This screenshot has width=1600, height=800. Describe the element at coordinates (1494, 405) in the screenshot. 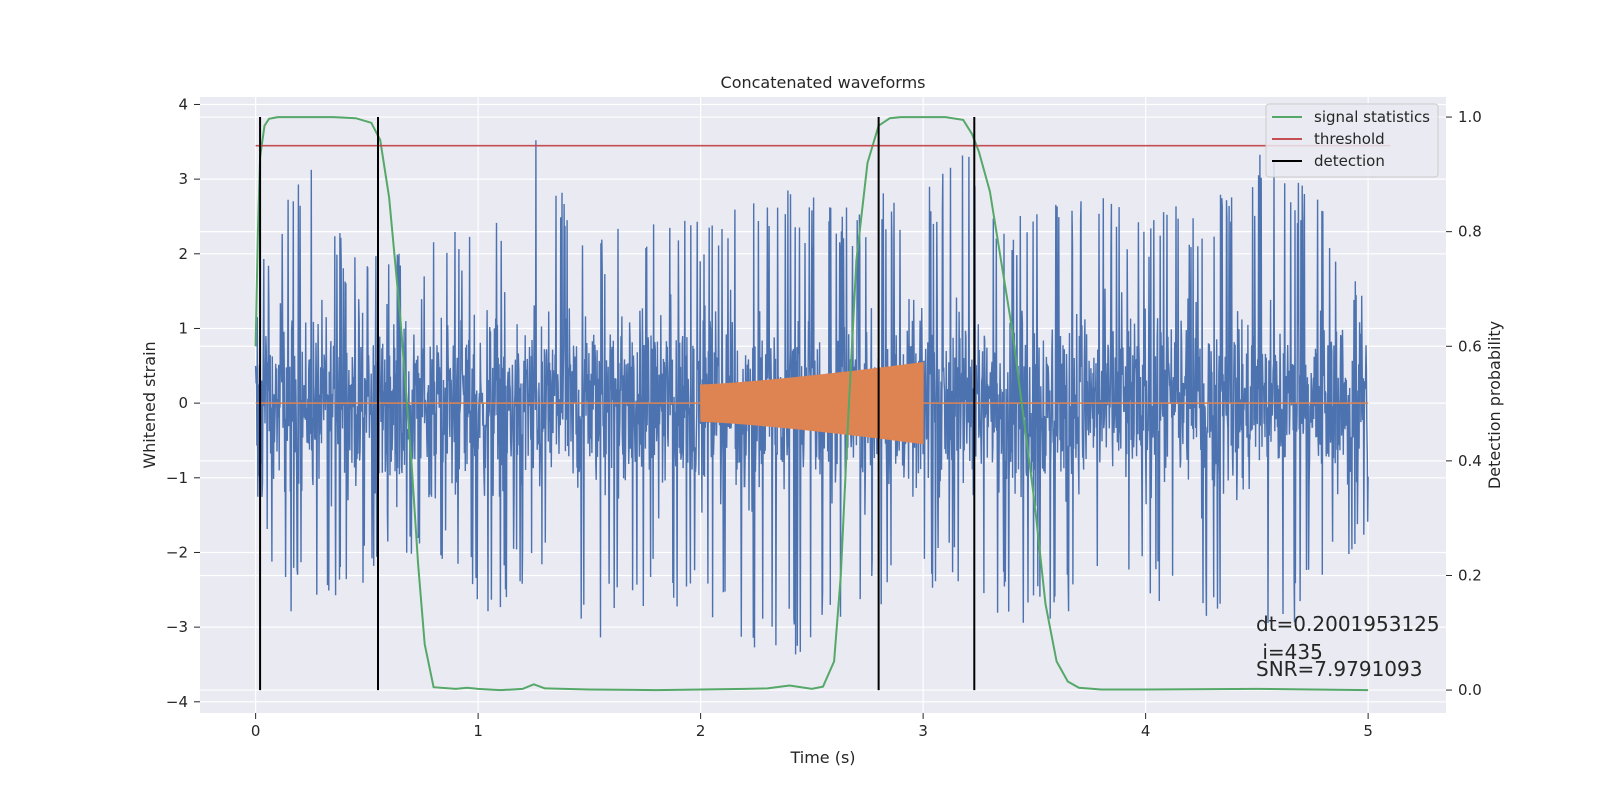

I see `y2-axis-label: Detection probability` at that location.